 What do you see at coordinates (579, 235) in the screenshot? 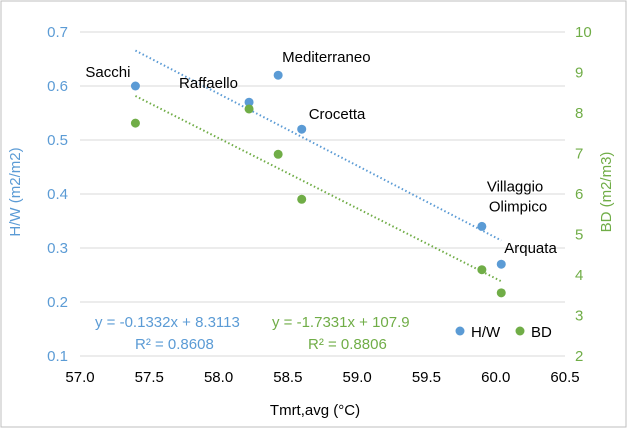
I see `y2-tick-label: 5` at bounding box center [579, 235].